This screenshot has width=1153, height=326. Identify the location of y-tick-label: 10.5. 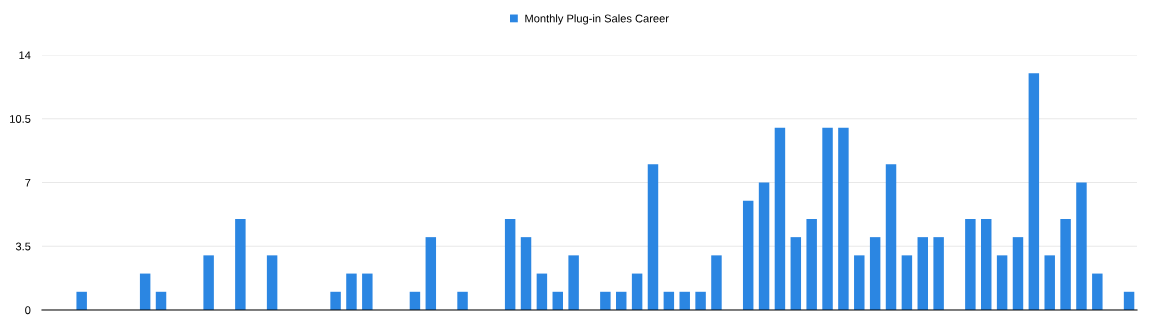
(20, 119).